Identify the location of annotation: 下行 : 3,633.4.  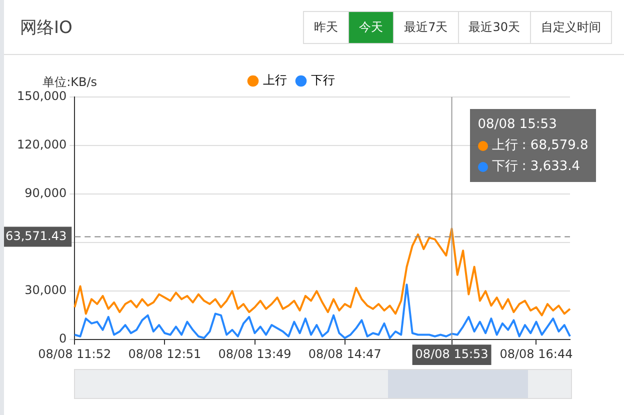
(536, 167).